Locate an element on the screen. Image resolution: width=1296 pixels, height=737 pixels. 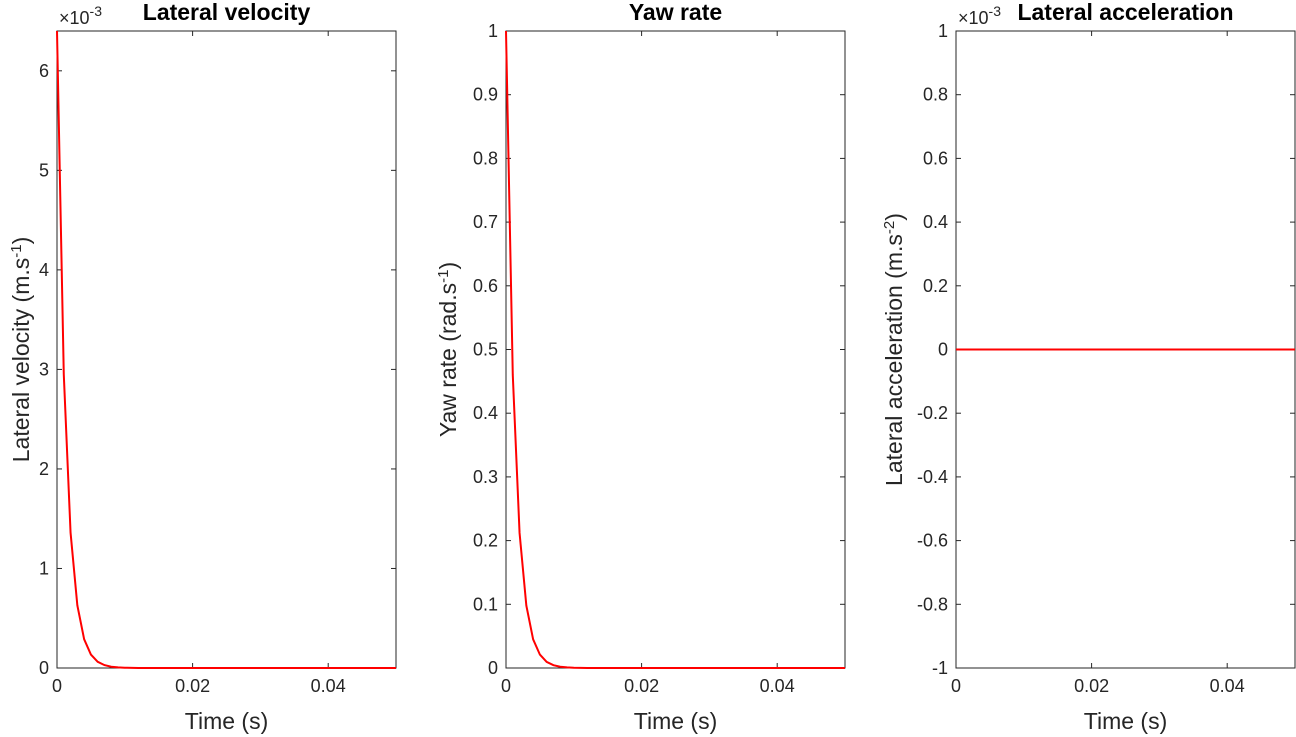
y-axis-label-base: Yaw rate (rad.s is located at coordinates (448, 360).